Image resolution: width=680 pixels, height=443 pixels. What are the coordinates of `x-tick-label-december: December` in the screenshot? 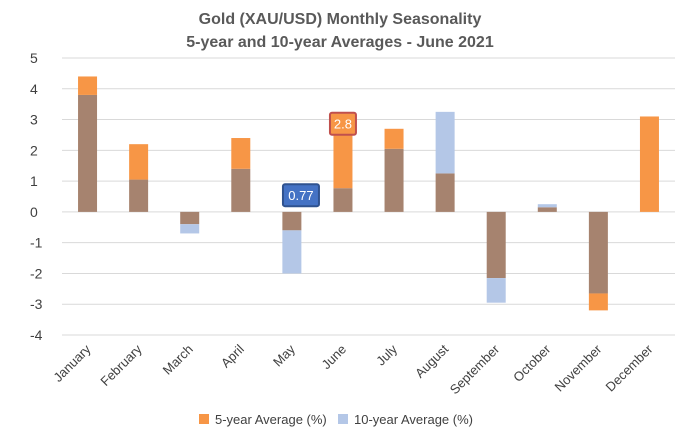 It's located at (629, 367).